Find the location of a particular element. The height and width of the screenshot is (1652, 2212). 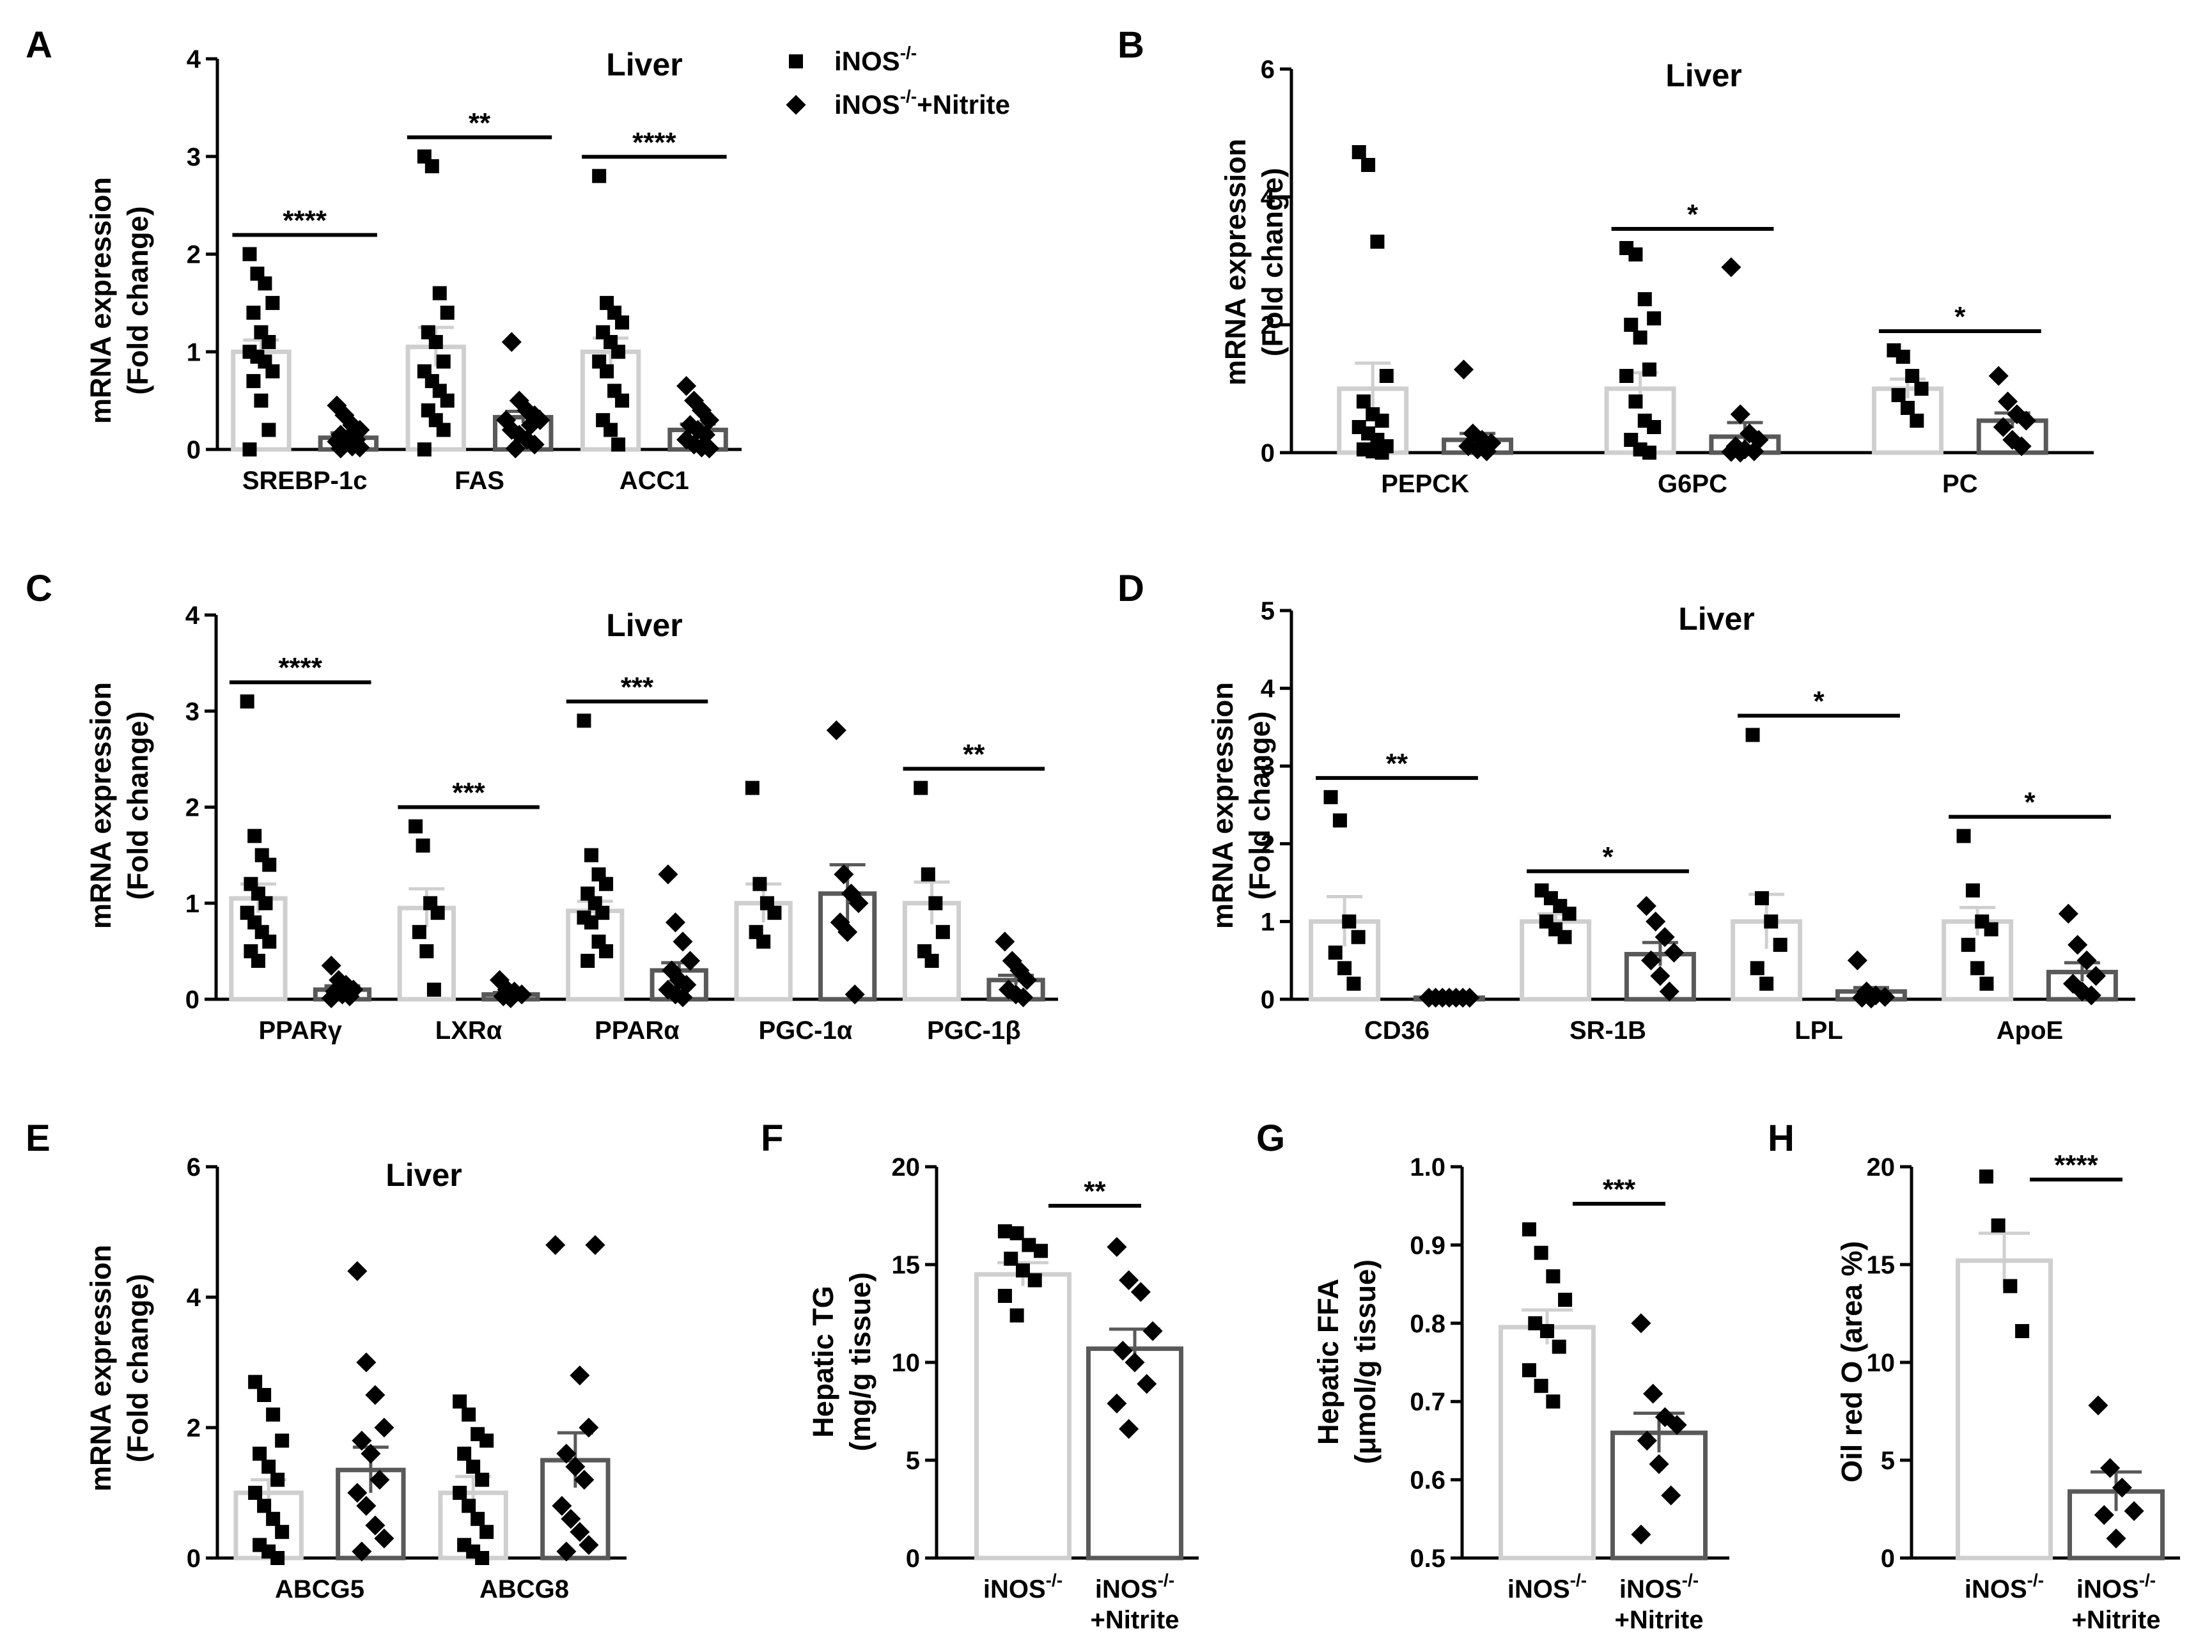

category-group: LXRα *** is located at coordinates (468, 911).